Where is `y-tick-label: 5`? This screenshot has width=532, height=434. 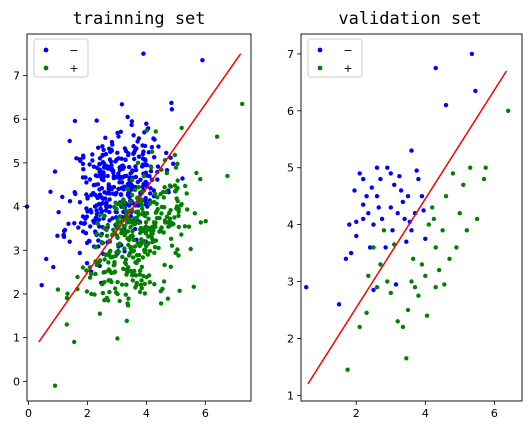 y-tick-label: 5 is located at coordinates (16, 163).